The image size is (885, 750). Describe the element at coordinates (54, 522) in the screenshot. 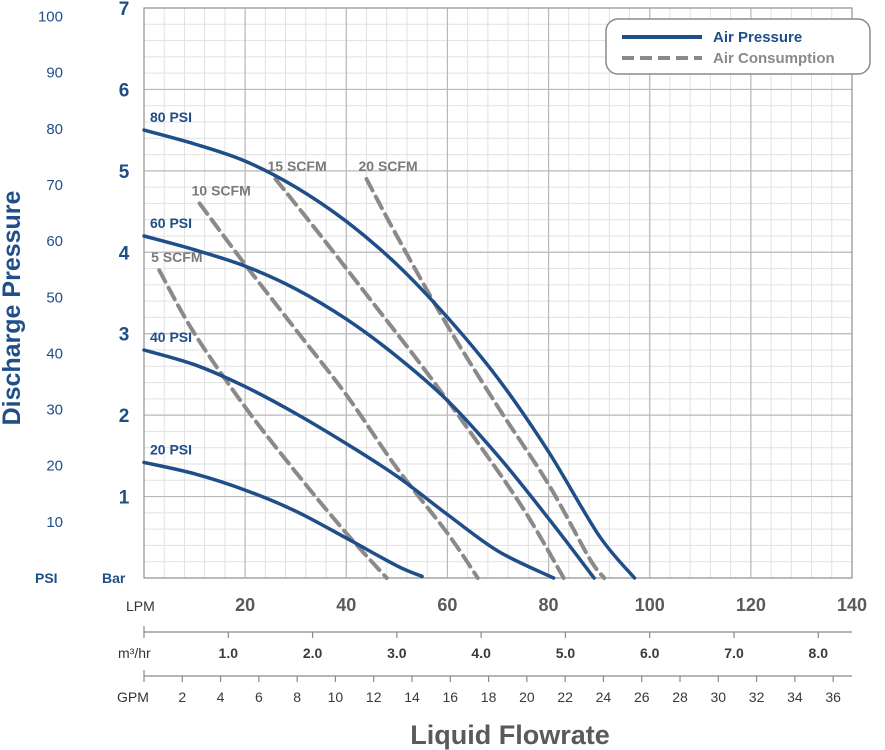

I see `y-tick-psi: 10` at that location.